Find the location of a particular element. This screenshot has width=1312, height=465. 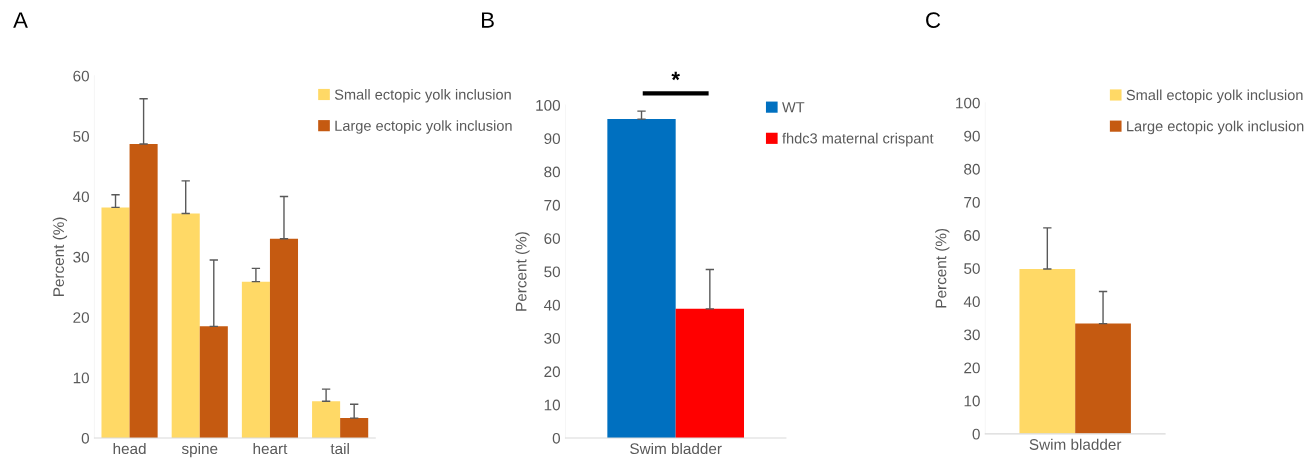

legend-label: fhdc3 maternal crispant is located at coordinates (858, 139).